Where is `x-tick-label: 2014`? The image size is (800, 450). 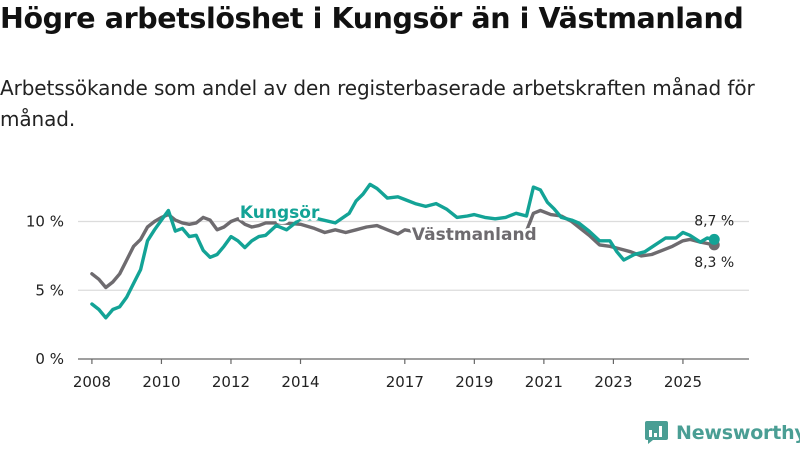 x-tick-label: 2014 is located at coordinates (300, 382).